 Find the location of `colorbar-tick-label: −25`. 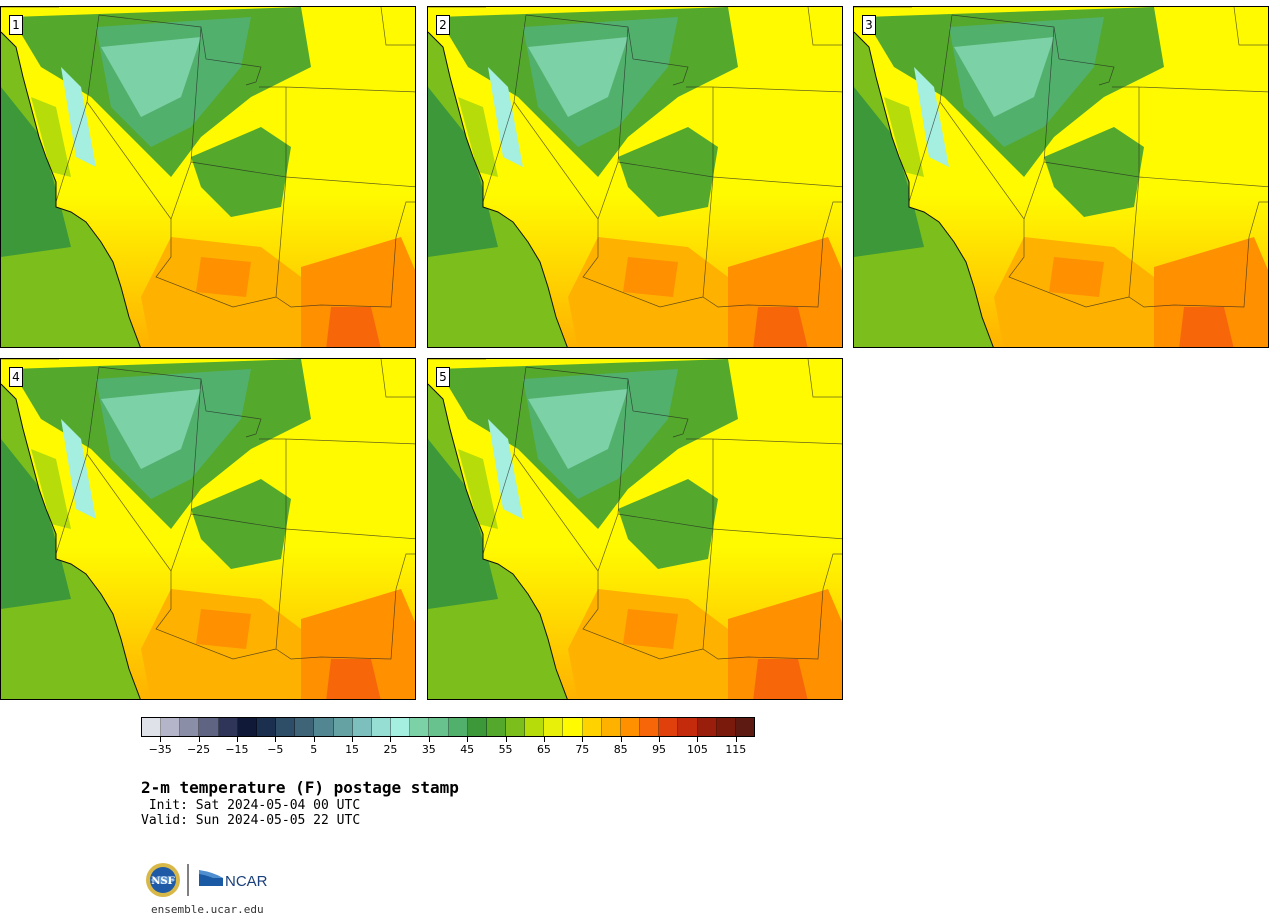

colorbar-tick-label: −25 is located at coordinates (198, 749).